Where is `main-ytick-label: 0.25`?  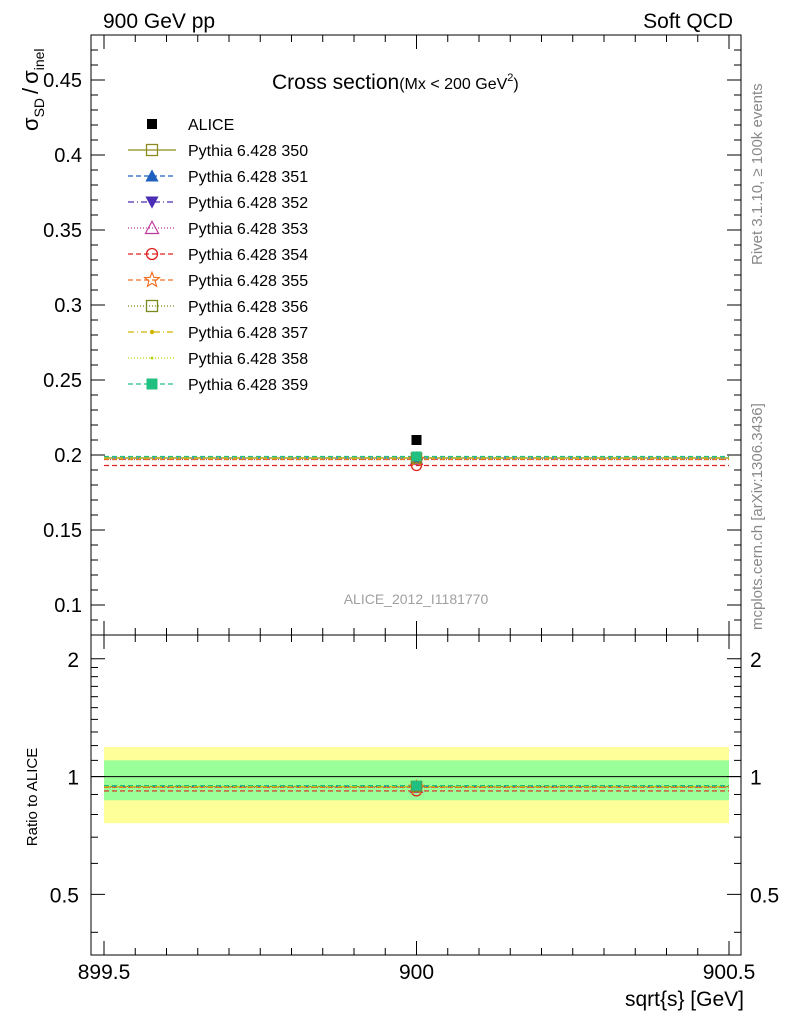 main-ytick-label: 0.25 is located at coordinates (62, 381).